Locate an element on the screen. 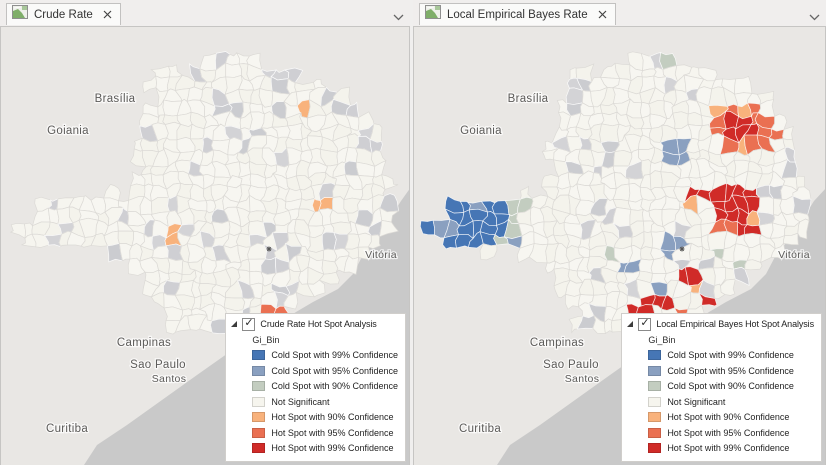 This screenshot has height=465, width=826. legend-layer-title: Crude Rate Hot Spot Analysis is located at coordinates (318, 324).